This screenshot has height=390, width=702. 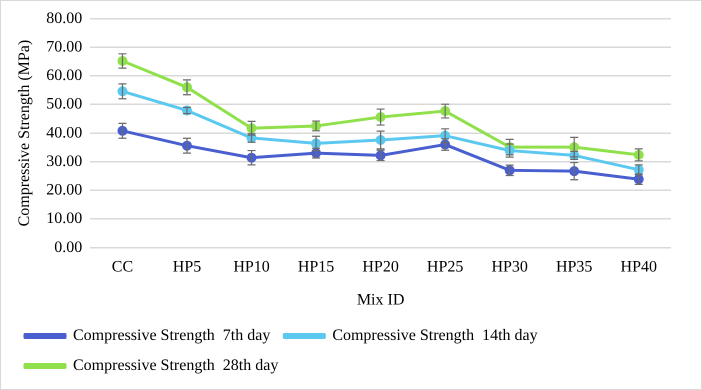 What do you see at coordinates (380, 300) in the screenshot?
I see `x-axis-title: Mix ID` at bounding box center [380, 300].